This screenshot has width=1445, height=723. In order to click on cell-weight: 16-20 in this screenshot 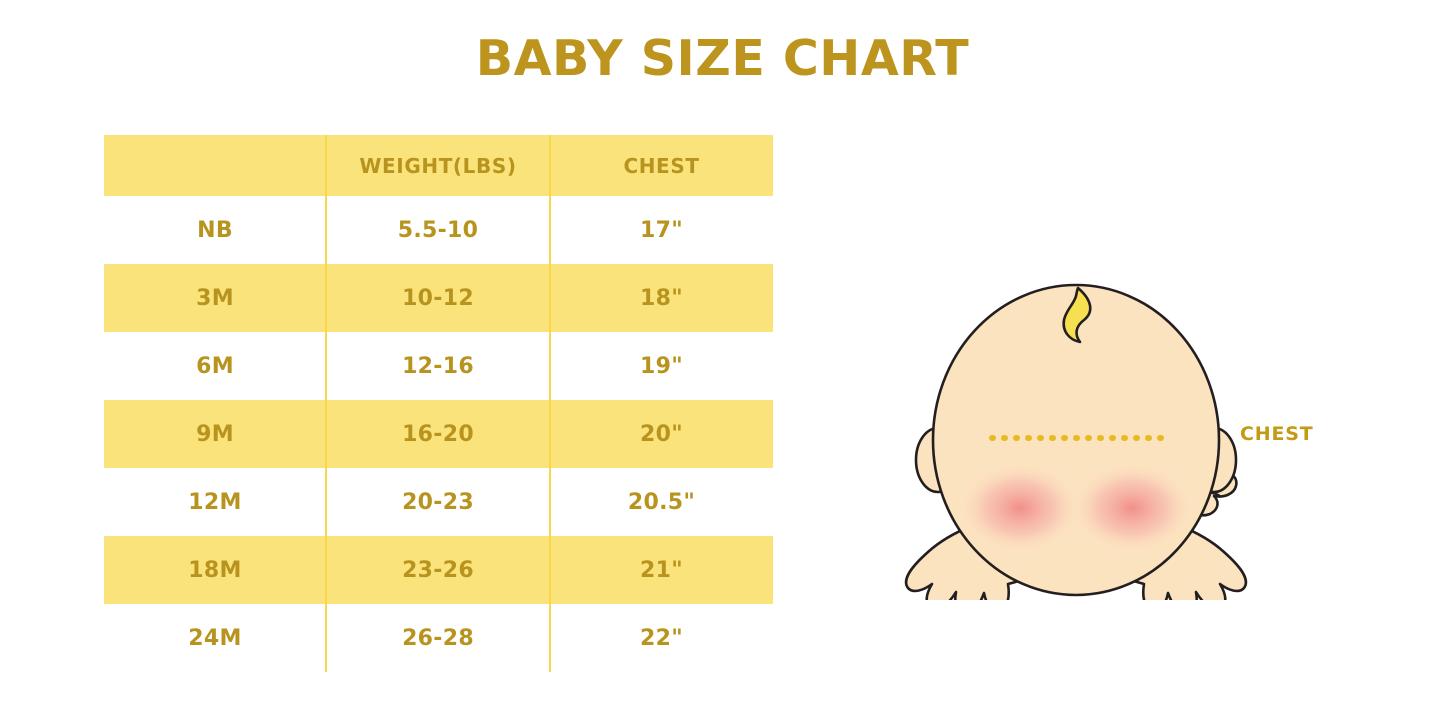, I will do `click(438, 434)`.